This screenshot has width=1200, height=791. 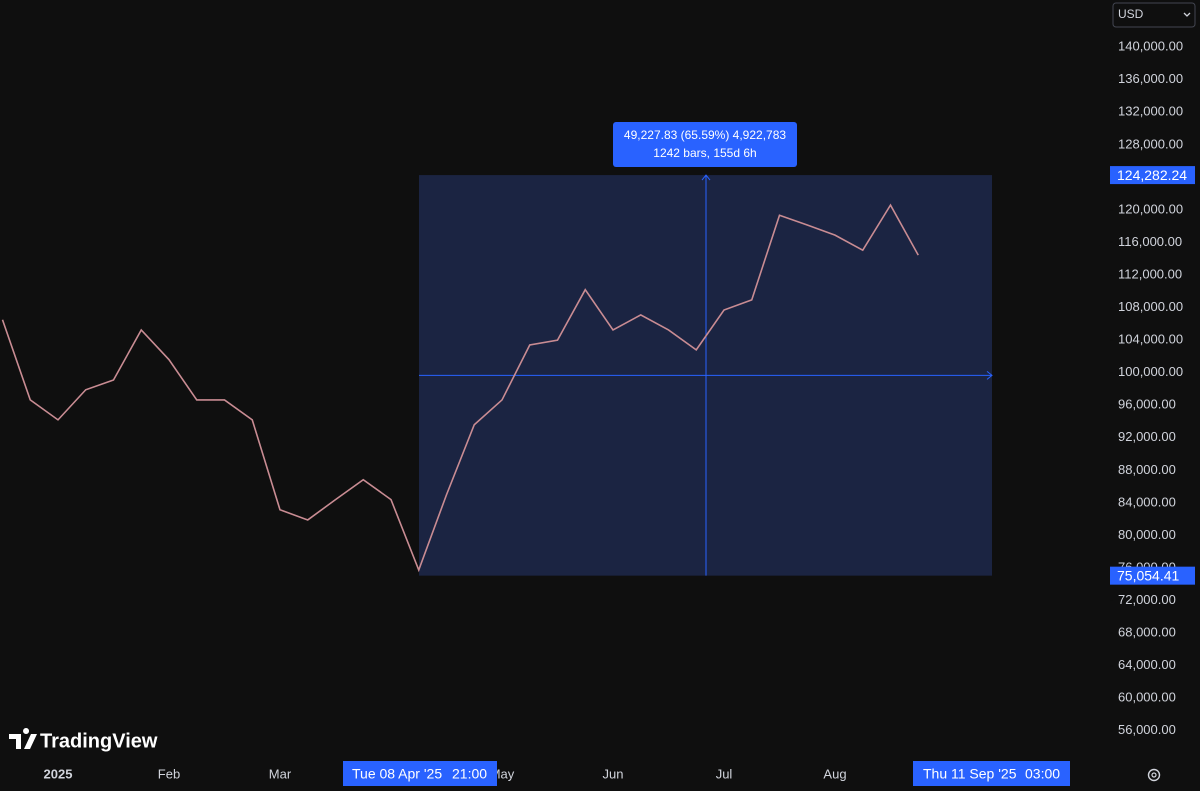 I want to click on x-tick-label: Jun, so click(x=613, y=773).